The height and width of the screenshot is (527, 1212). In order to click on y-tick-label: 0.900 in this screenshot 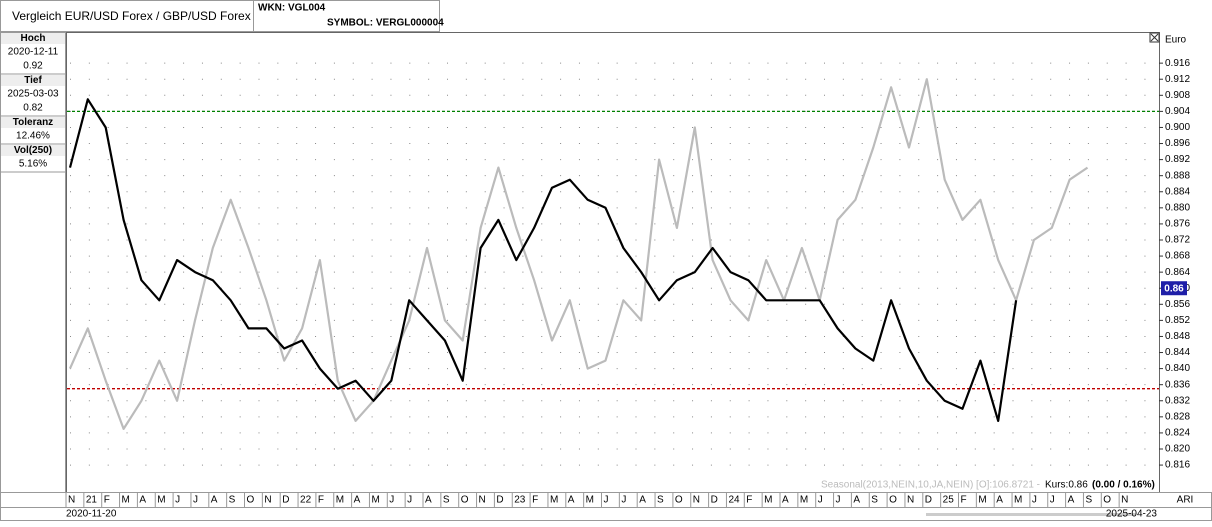, I will do `click(1177, 127)`.